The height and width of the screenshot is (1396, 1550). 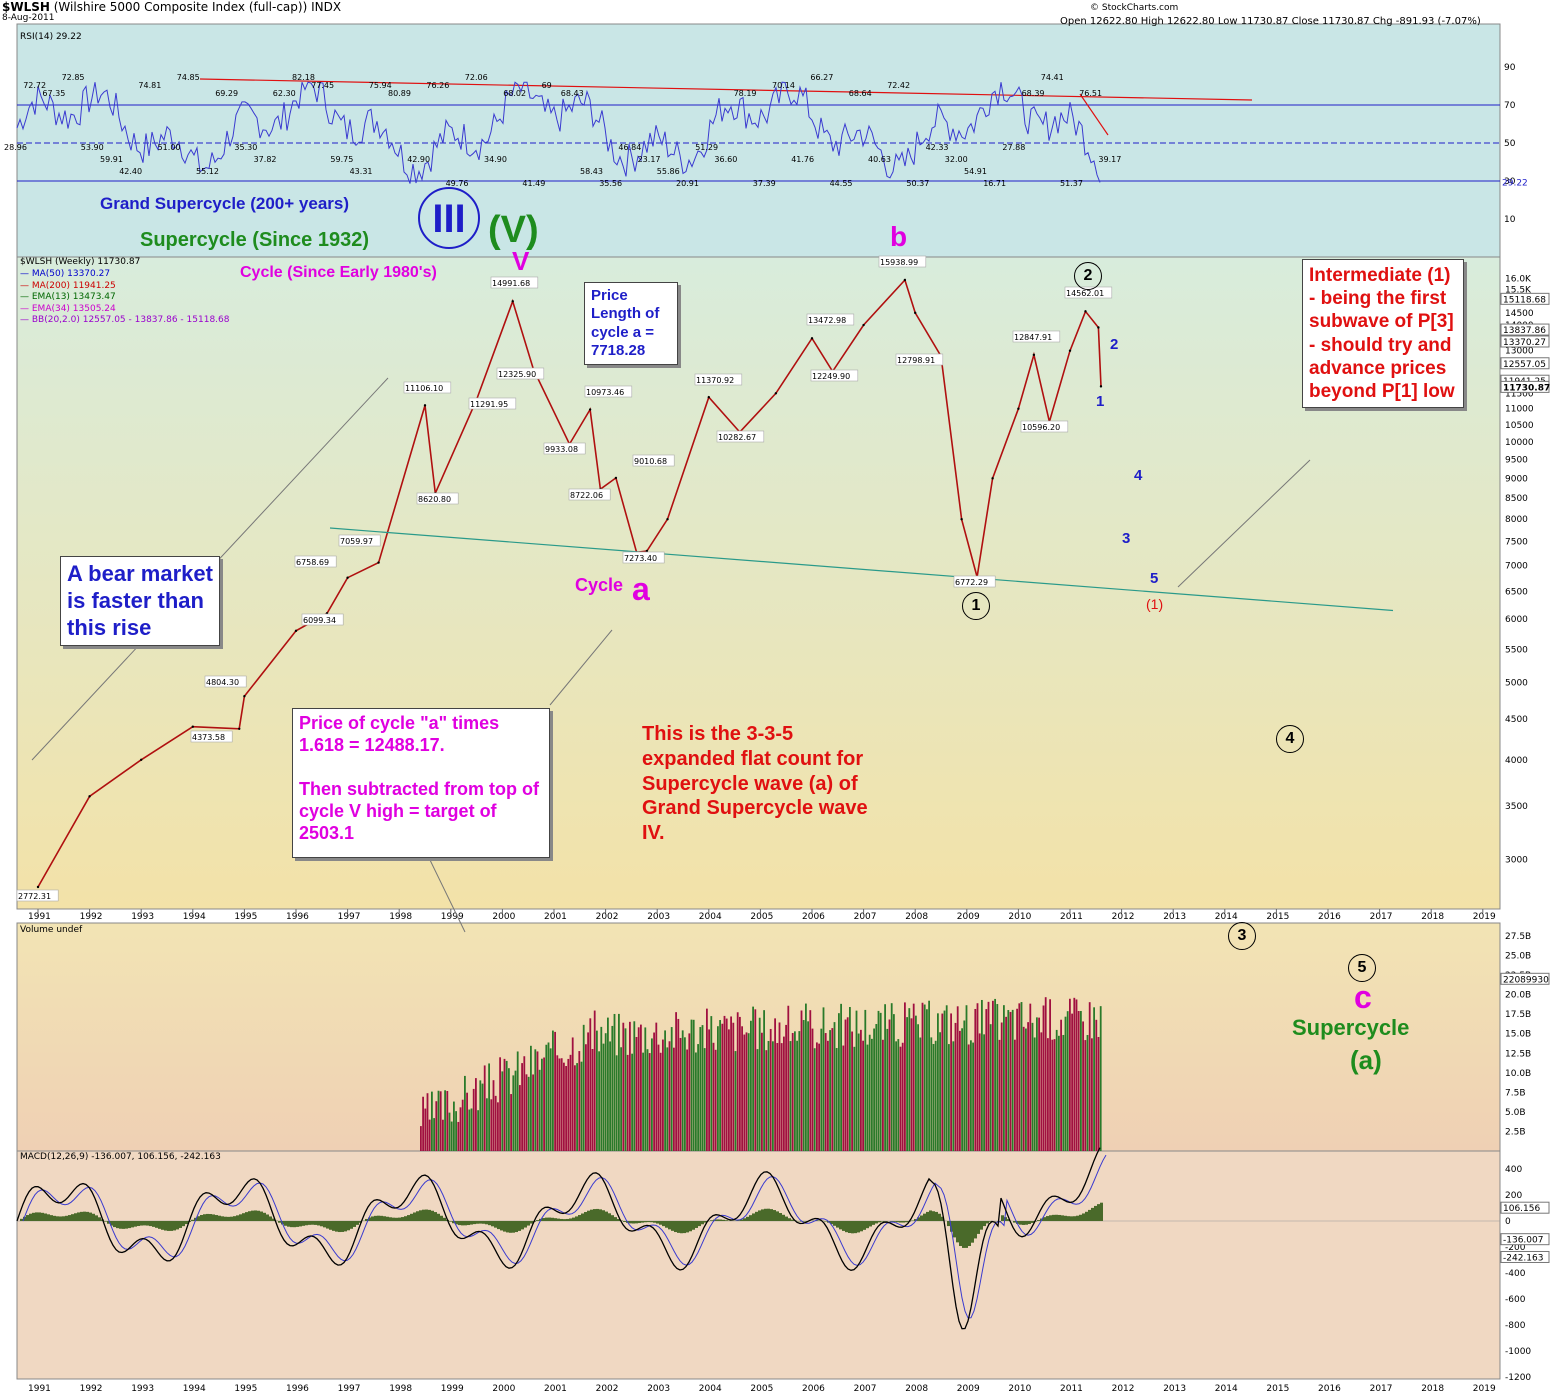 What do you see at coordinates (457, 183) in the screenshot?
I see `rsi-value-label: 49.76` at bounding box center [457, 183].